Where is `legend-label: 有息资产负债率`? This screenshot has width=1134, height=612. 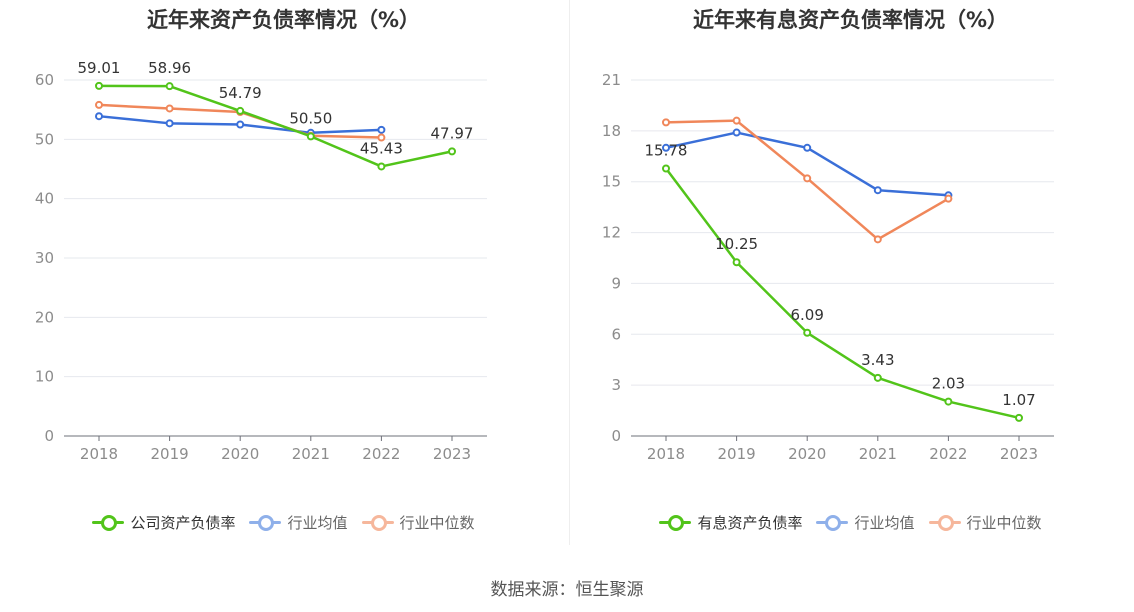 legend-label: 有息资产负债率 is located at coordinates (750, 522).